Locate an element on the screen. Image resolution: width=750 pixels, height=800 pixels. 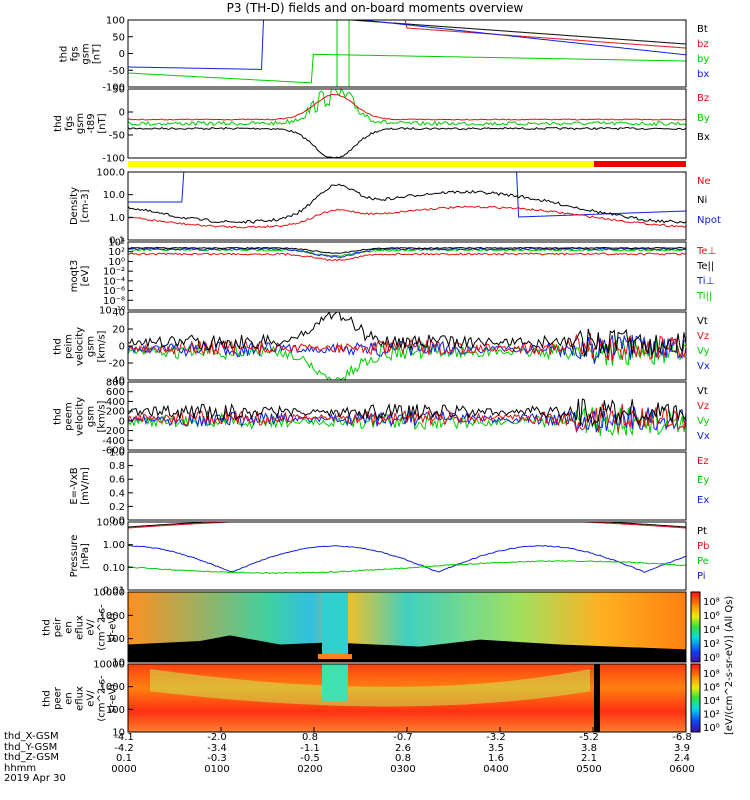
ytick-label: -50 is located at coordinates (117, 71).